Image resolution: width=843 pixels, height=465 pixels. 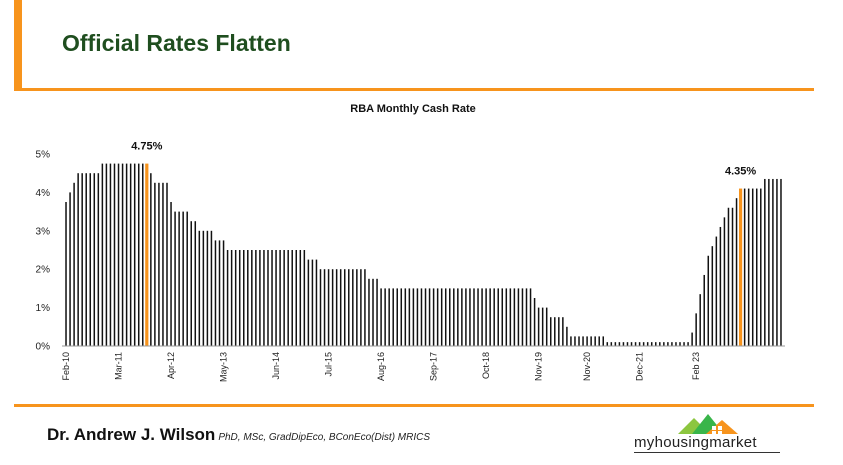 I want to click on y-tick-label: 3%, so click(x=43, y=231).